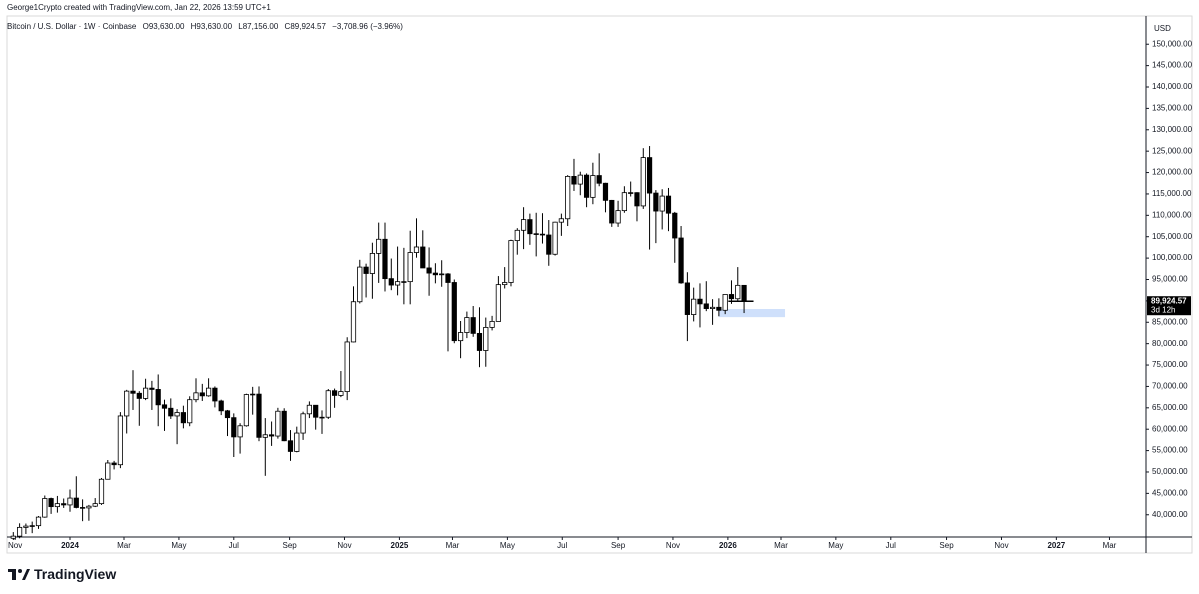 The width and height of the screenshot is (1199, 594). I want to click on y-tick-label: 145,000.00, so click(1172, 65).